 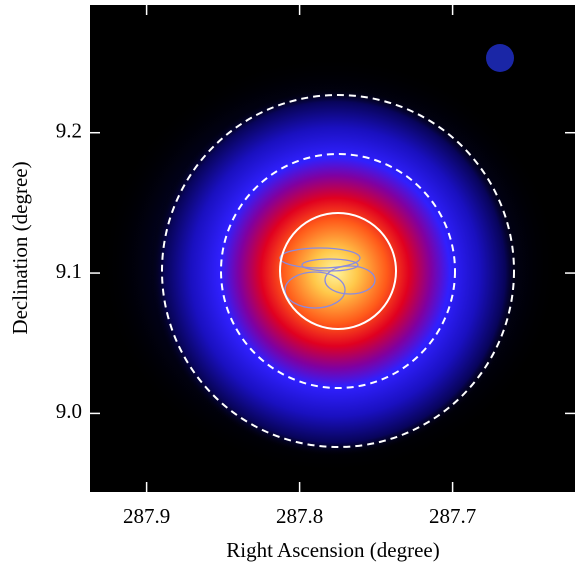 I want to click on x-tick-label: 287.8, so click(x=299, y=516).